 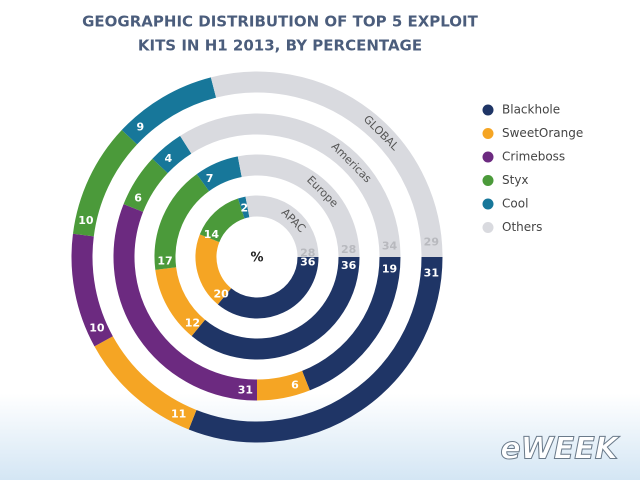 What do you see at coordinates (531, 110) in the screenshot?
I see `legend-label: Blackhole` at bounding box center [531, 110].